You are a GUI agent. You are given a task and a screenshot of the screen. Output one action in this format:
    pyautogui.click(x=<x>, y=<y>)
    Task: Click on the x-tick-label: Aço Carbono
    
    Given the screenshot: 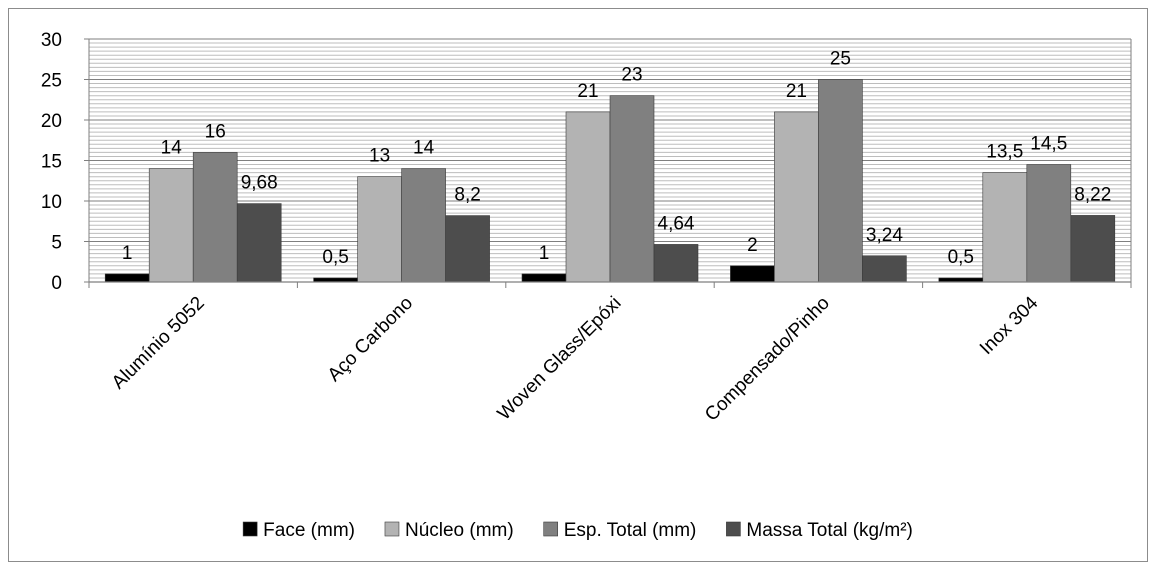 What is the action you would take?
    pyautogui.click(x=370, y=339)
    